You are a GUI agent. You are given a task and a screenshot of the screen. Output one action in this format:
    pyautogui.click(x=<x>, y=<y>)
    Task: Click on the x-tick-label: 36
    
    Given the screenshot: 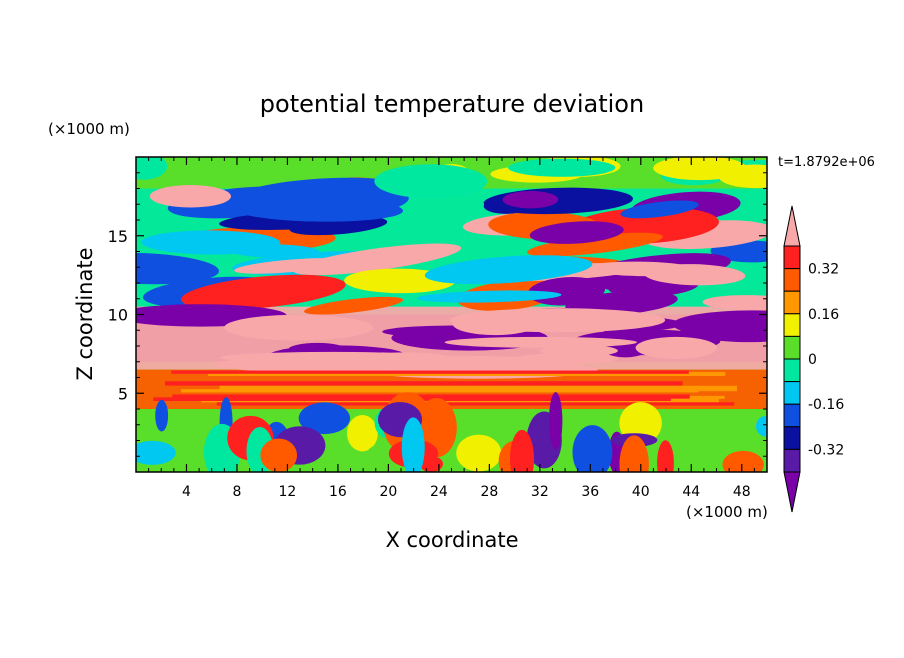 What is the action you would take?
    pyautogui.click(x=590, y=492)
    